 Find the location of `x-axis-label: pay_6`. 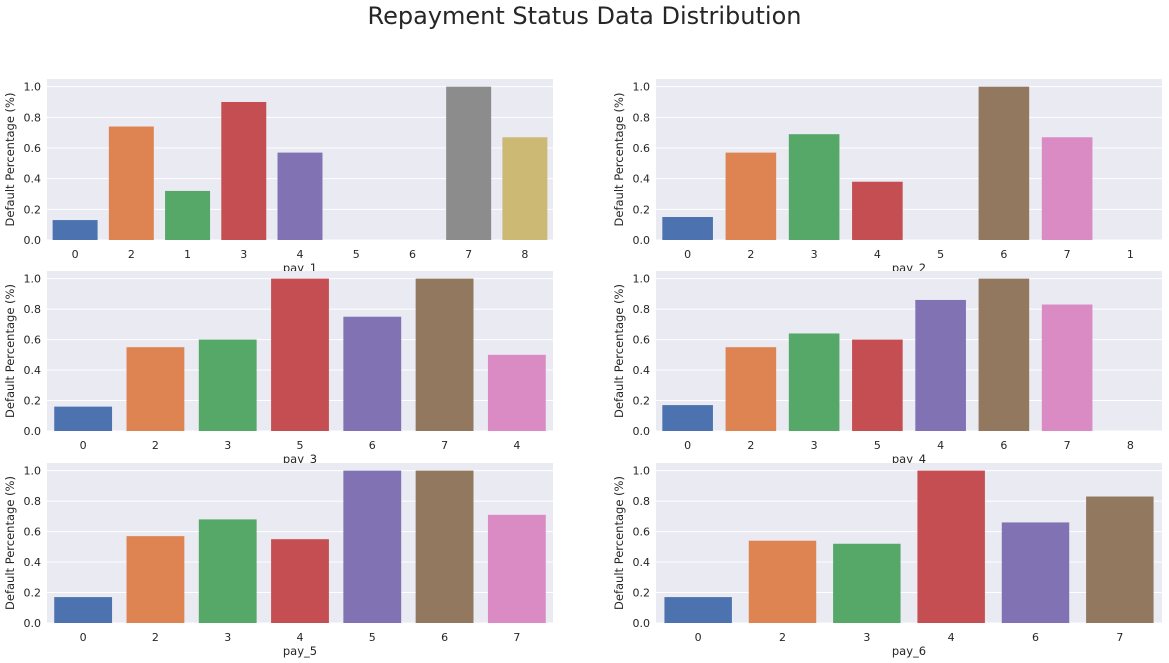

x-axis-label: pay_6 is located at coordinates (909, 651).